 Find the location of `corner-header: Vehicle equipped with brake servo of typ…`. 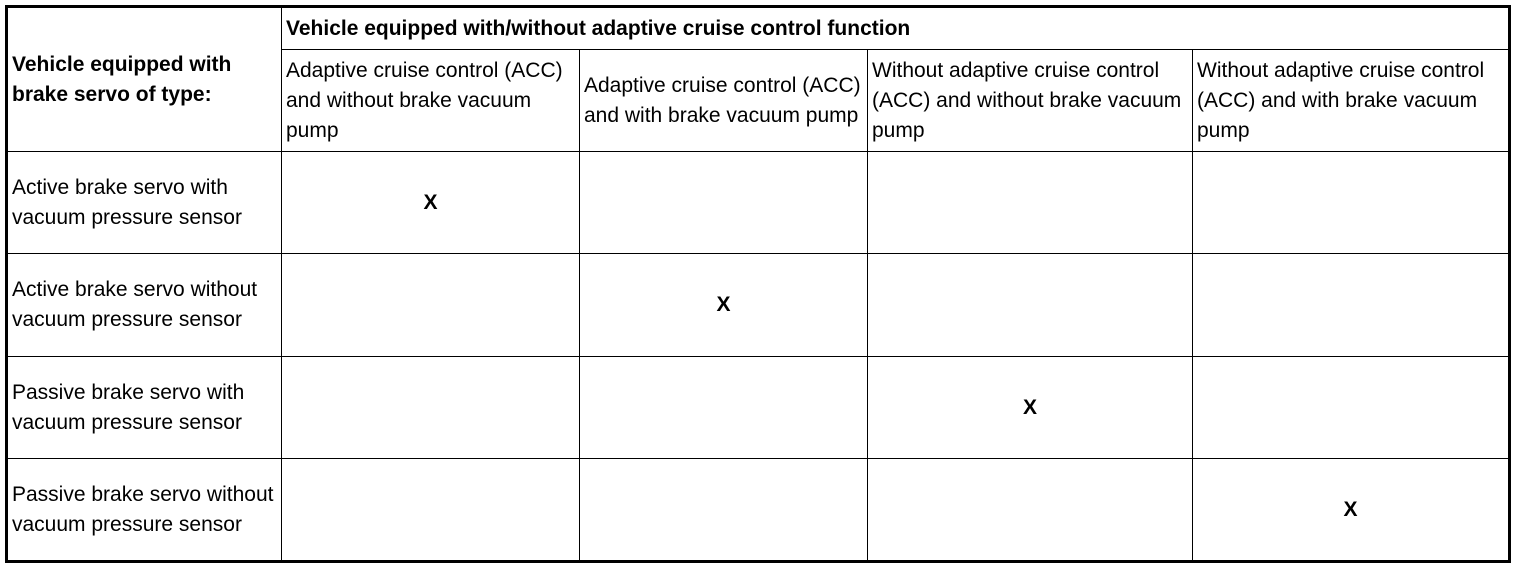

corner-header: Vehicle equipped with brake servo of typ… is located at coordinates (144, 79).